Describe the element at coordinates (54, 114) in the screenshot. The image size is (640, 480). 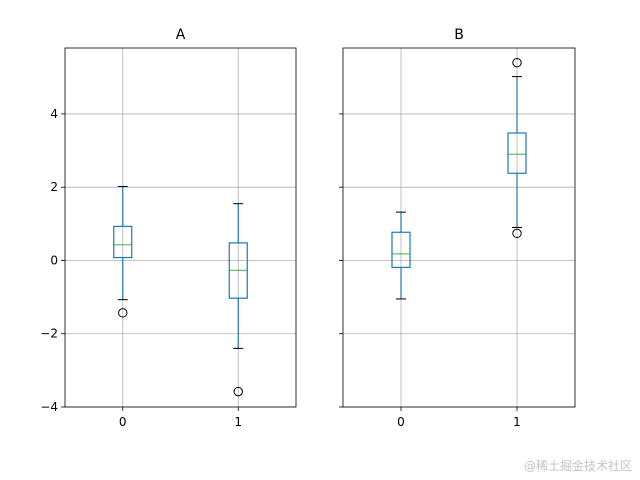
I see `y-tick-label: 4` at that location.